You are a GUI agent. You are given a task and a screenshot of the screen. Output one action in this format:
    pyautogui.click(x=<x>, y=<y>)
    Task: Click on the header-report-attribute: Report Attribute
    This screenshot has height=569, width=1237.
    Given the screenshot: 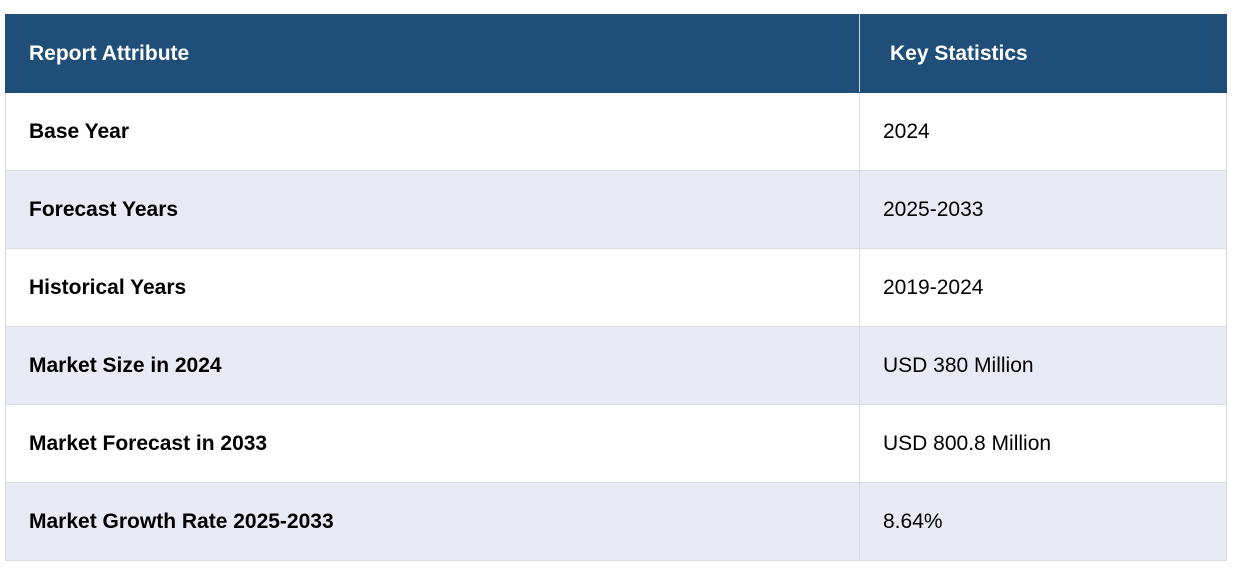 What is the action you would take?
    pyautogui.click(x=432, y=53)
    